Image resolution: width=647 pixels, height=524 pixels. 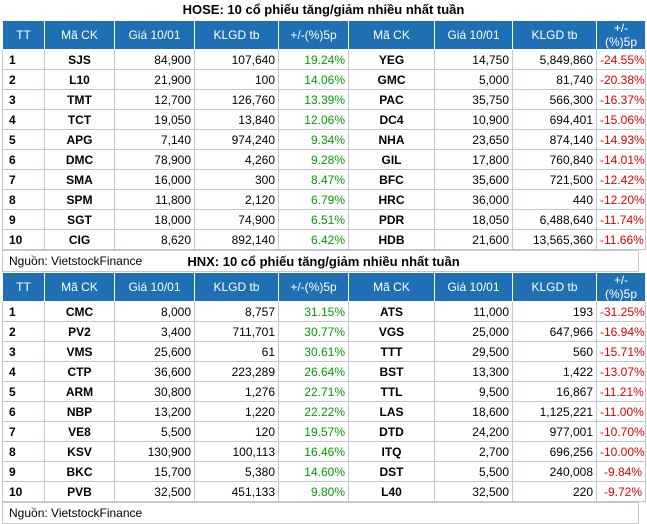 What do you see at coordinates (154, 411) in the screenshot?
I see `hnx-cell-price-gain: 13,200` at bounding box center [154, 411].